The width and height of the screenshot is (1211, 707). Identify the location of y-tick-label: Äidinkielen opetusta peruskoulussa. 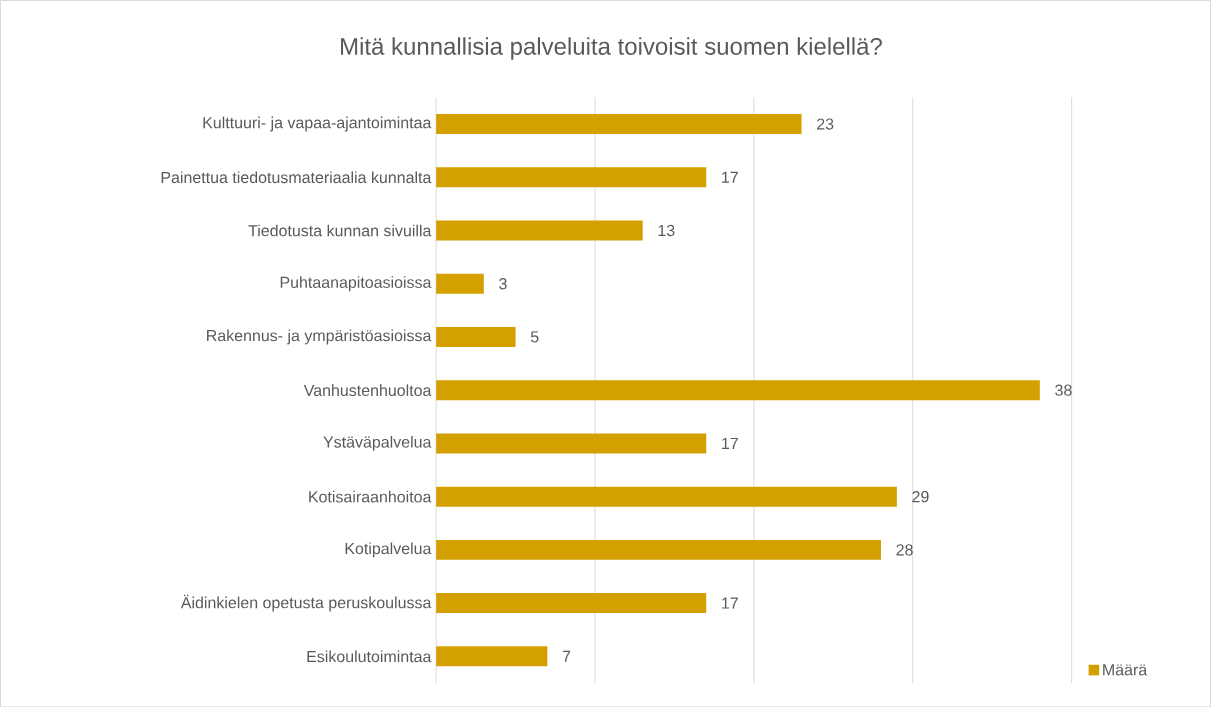
(306, 603).